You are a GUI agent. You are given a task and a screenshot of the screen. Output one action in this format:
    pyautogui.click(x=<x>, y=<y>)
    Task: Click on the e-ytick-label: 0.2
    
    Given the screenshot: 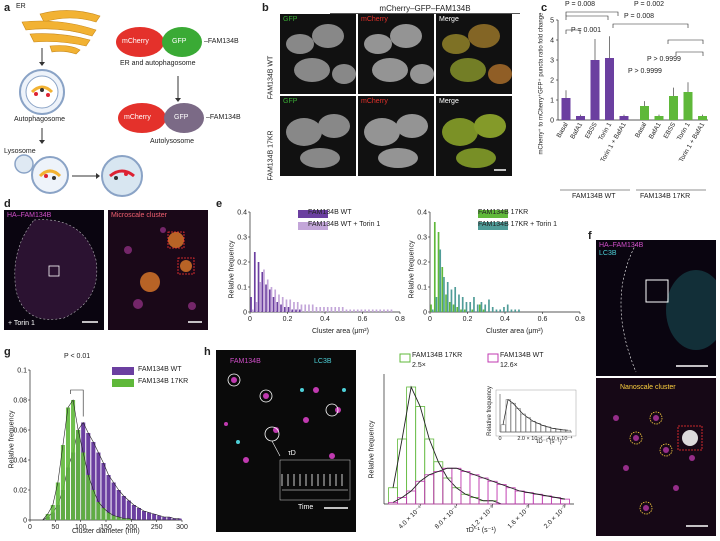 What is the action you would take?
    pyautogui.click(x=422, y=263)
    